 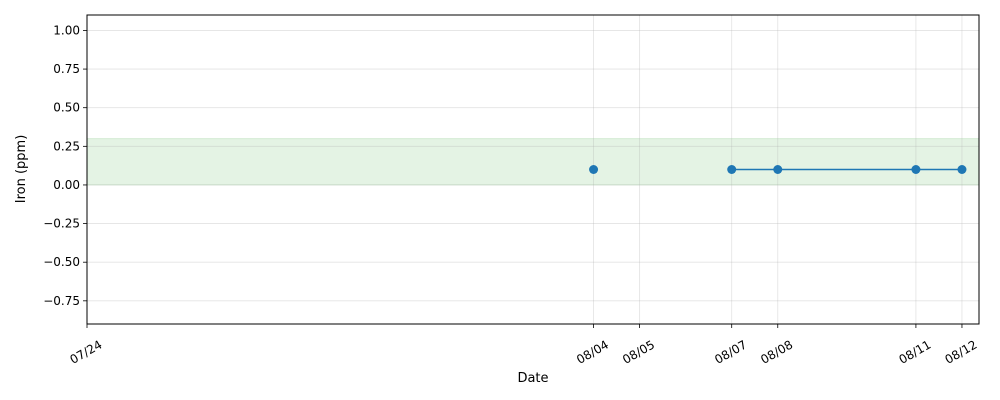 What do you see at coordinates (66, 69) in the screenshot?
I see `y-tick-label: 0.75` at bounding box center [66, 69].